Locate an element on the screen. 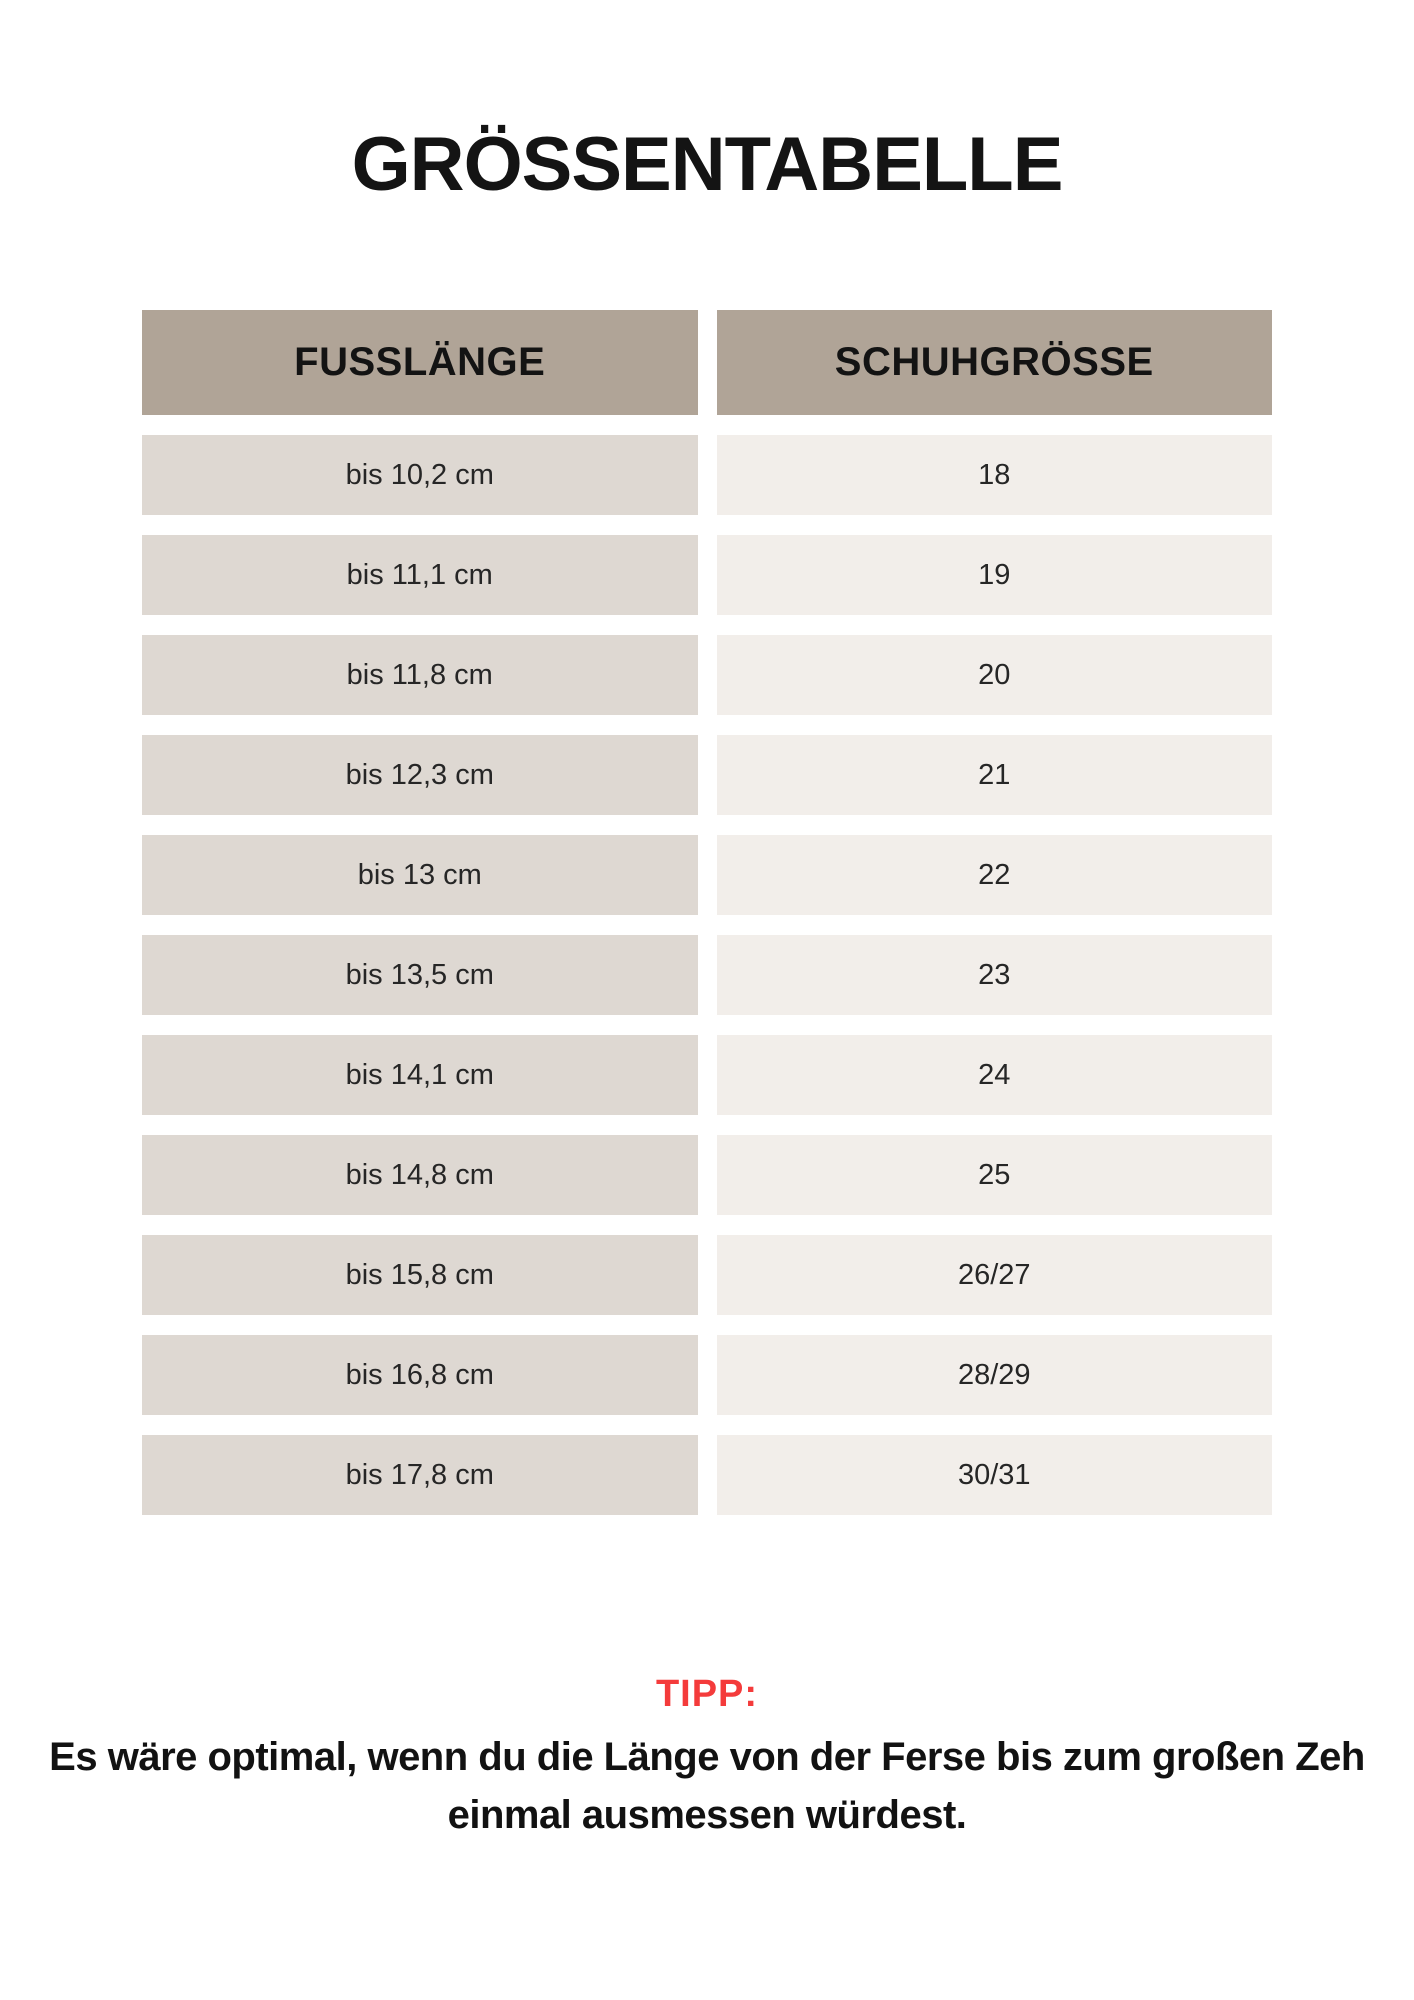 The width and height of the screenshot is (1414, 2000). page-title: GRÖSSENTABELLE is located at coordinates (707, 164).